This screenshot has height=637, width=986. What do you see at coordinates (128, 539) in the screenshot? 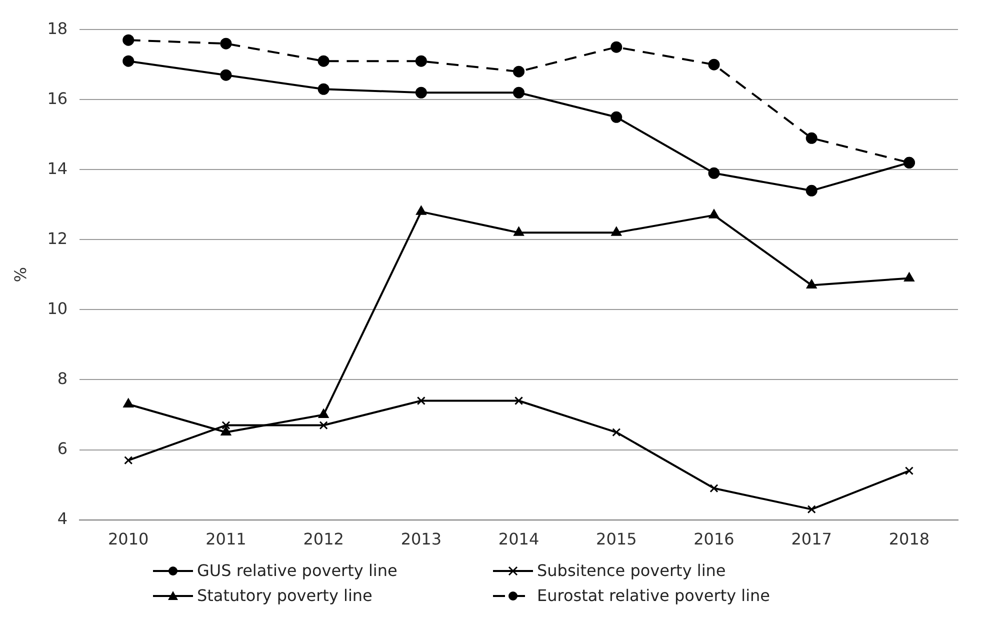
I see `x-tick-label: 2010` at bounding box center [128, 539].